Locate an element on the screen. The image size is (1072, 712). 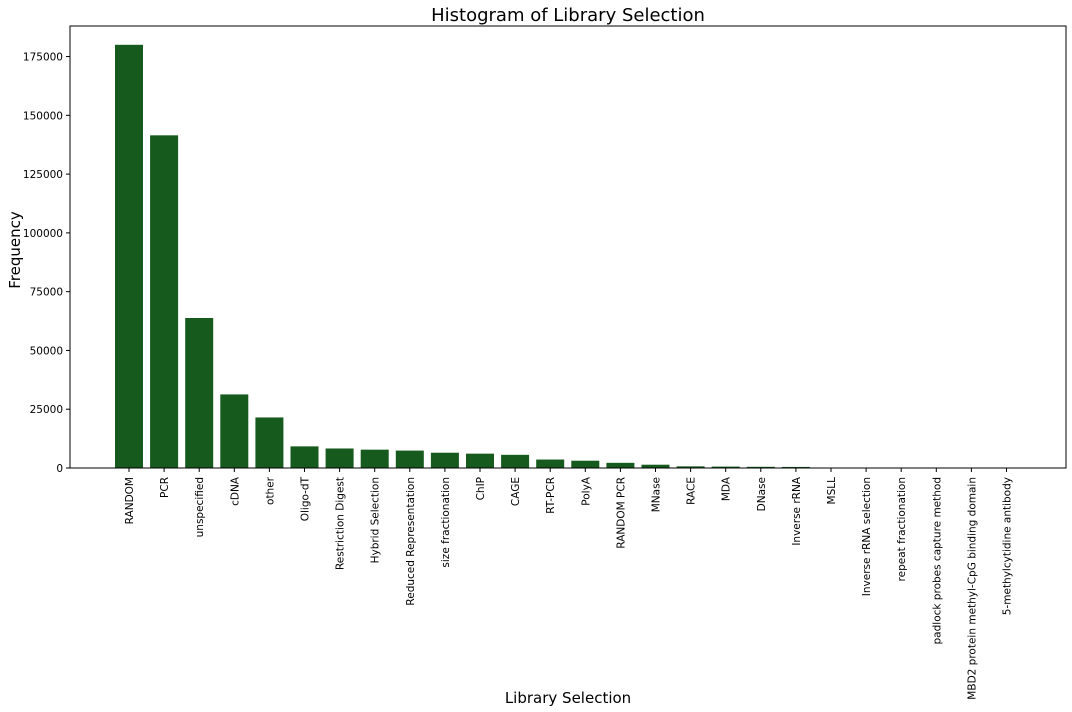
x-tick-label: 5-methylcytidine antibody is located at coordinates (1008, 546).